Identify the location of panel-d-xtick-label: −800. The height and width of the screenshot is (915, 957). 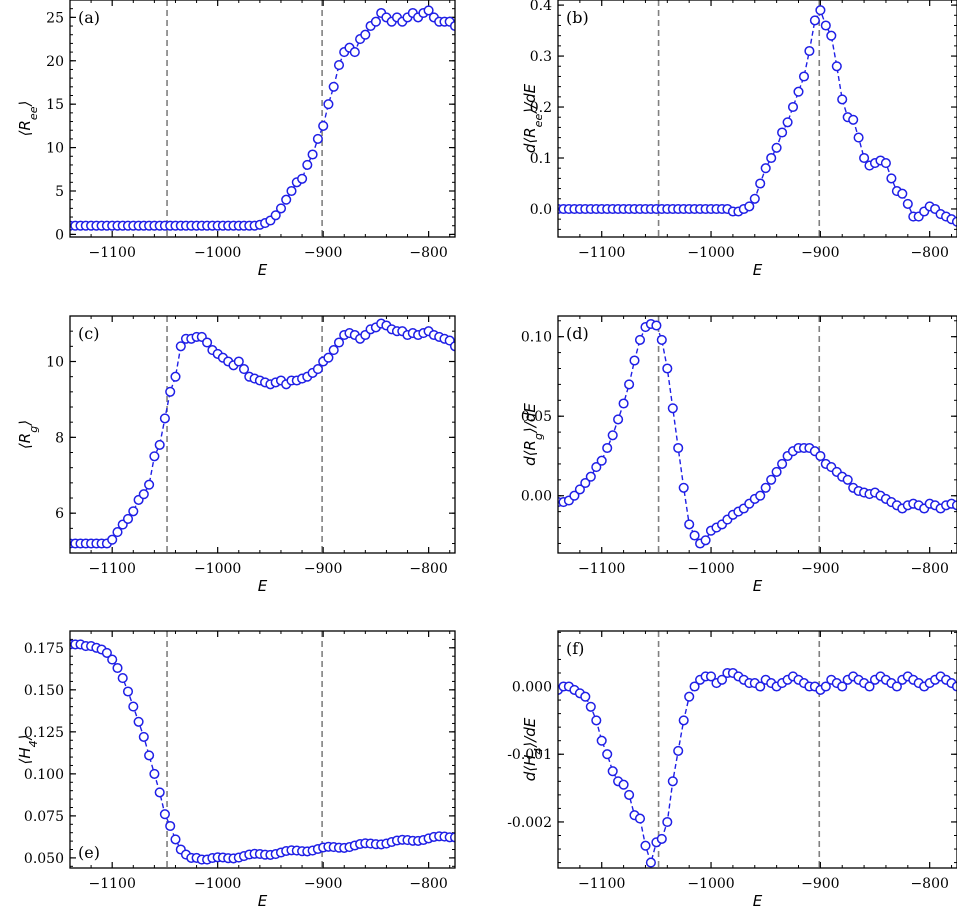
(929, 569).